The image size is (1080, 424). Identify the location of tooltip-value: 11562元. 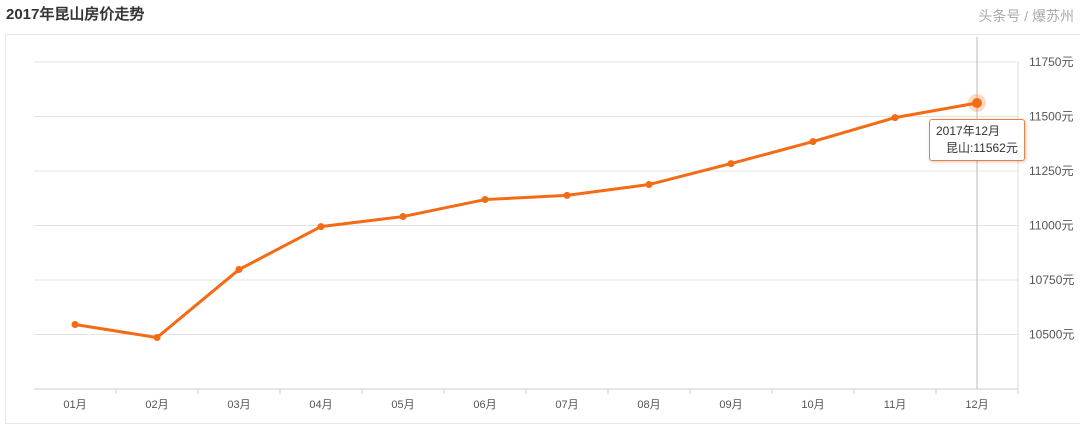
(995, 148).